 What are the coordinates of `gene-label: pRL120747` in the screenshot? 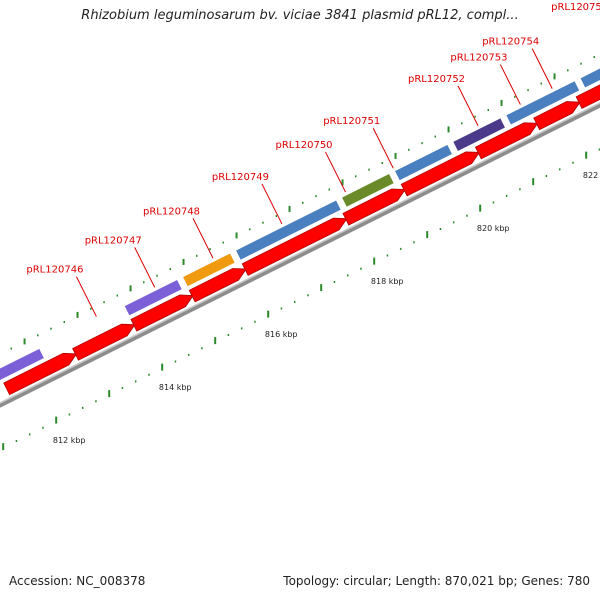 It's located at (113, 240).